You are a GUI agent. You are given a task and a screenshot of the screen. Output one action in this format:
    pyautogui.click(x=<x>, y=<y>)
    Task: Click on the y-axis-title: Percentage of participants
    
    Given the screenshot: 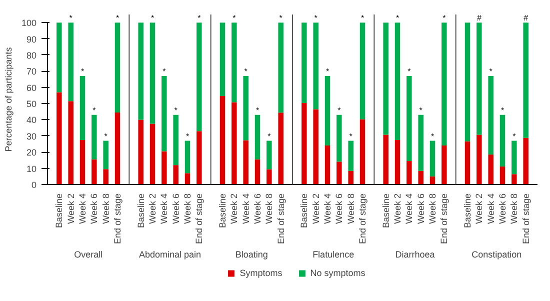 What is the action you would take?
    pyautogui.click(x=8, y=99)
    